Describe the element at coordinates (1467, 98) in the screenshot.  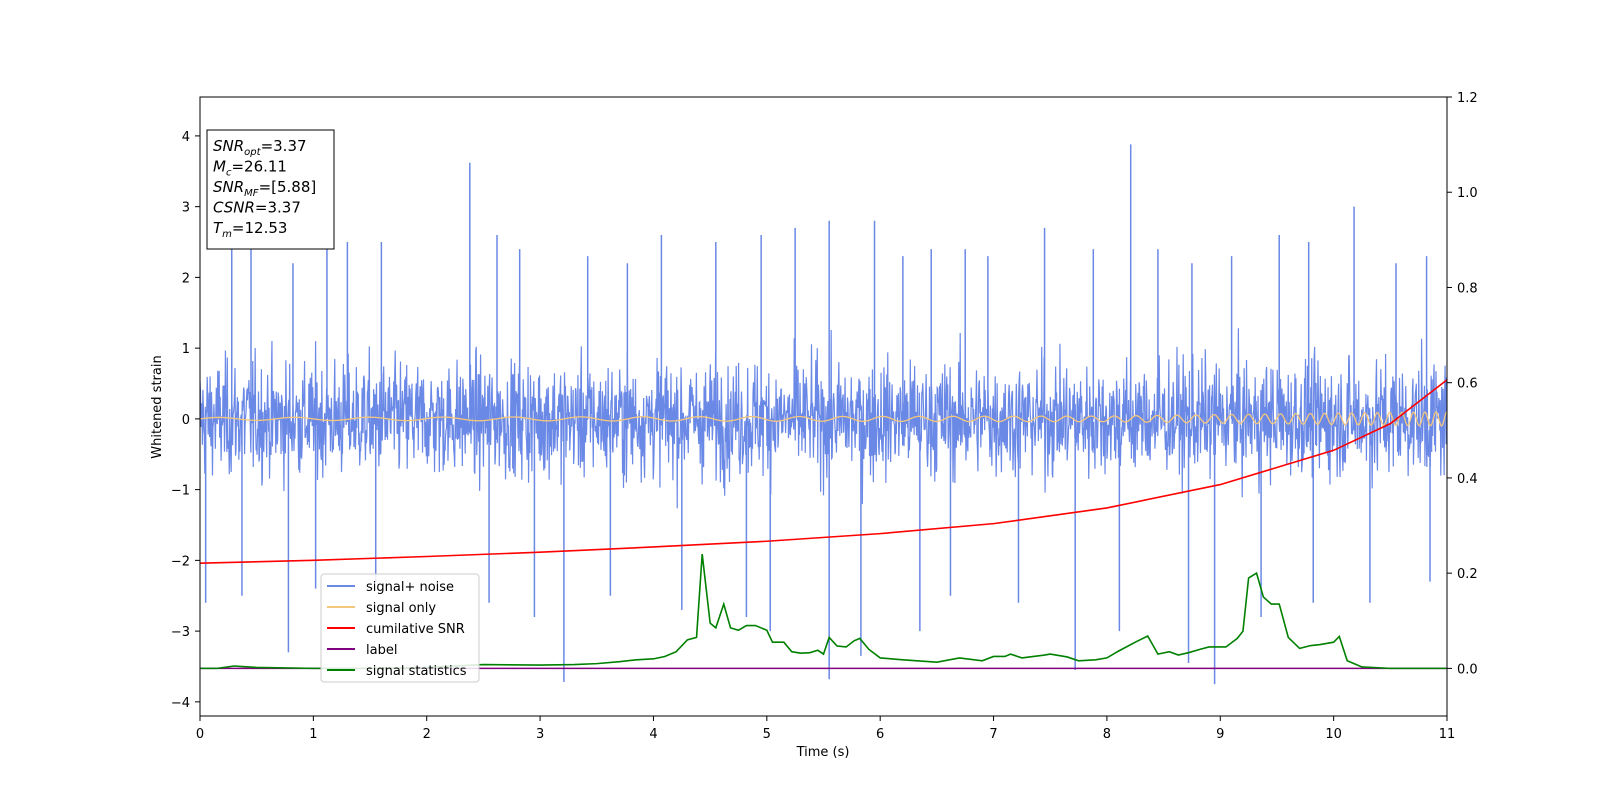
I see `y-tick-label-right: 1.2` at that location.